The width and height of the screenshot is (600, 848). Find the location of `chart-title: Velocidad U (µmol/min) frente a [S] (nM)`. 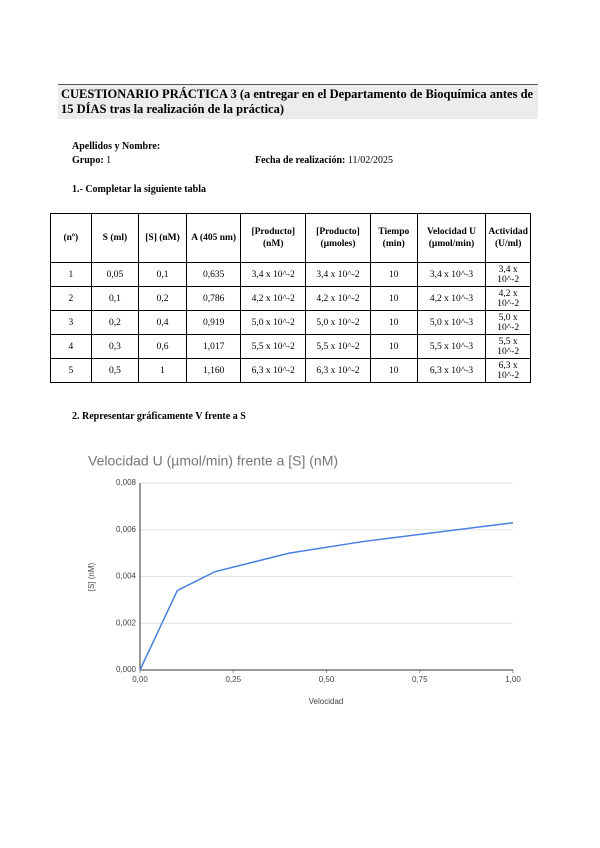

chart-title: Velocidad U (µmol/min) frente a [S] (nM) is located at coordinates (213, 461).